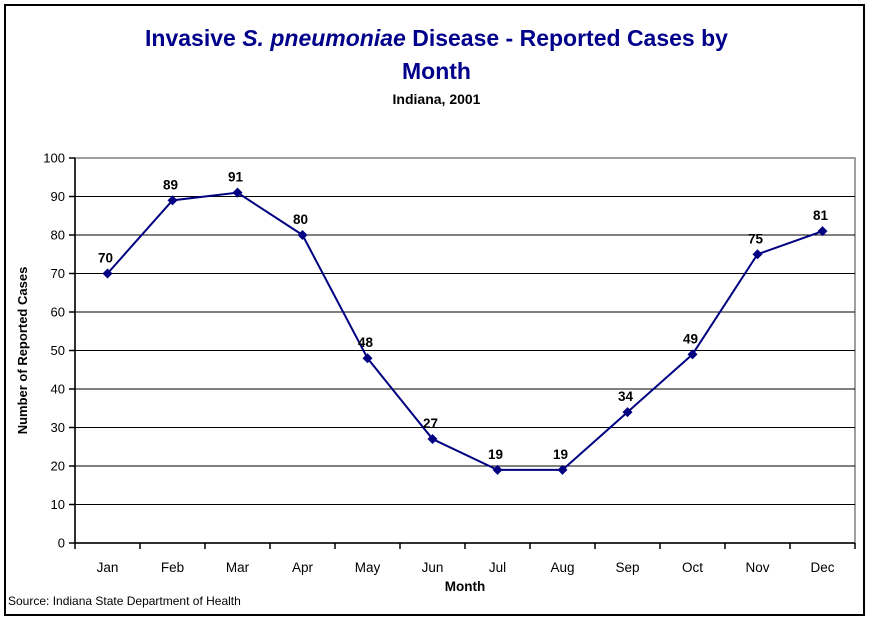 Image resolution: width=873 pixels, height=624 pixels. I want to click on y-tick-label: 40, so click(58, 389).